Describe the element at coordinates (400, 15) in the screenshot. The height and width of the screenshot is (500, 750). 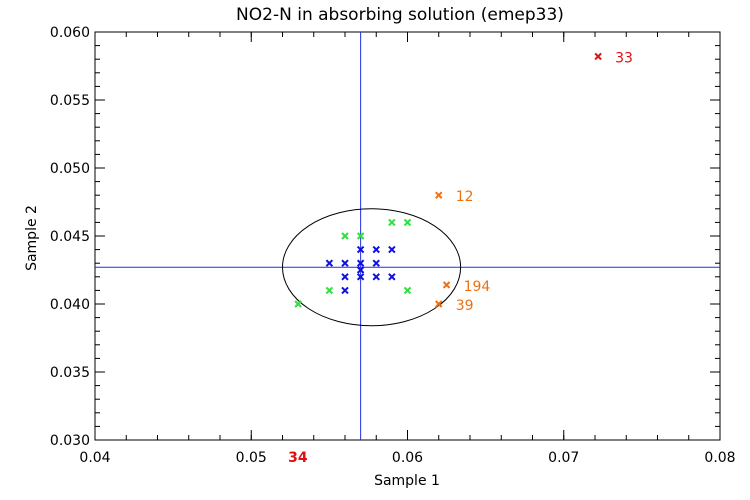
I see `chart-title: NO2-N in absorbing solution (emep33)` at that location.